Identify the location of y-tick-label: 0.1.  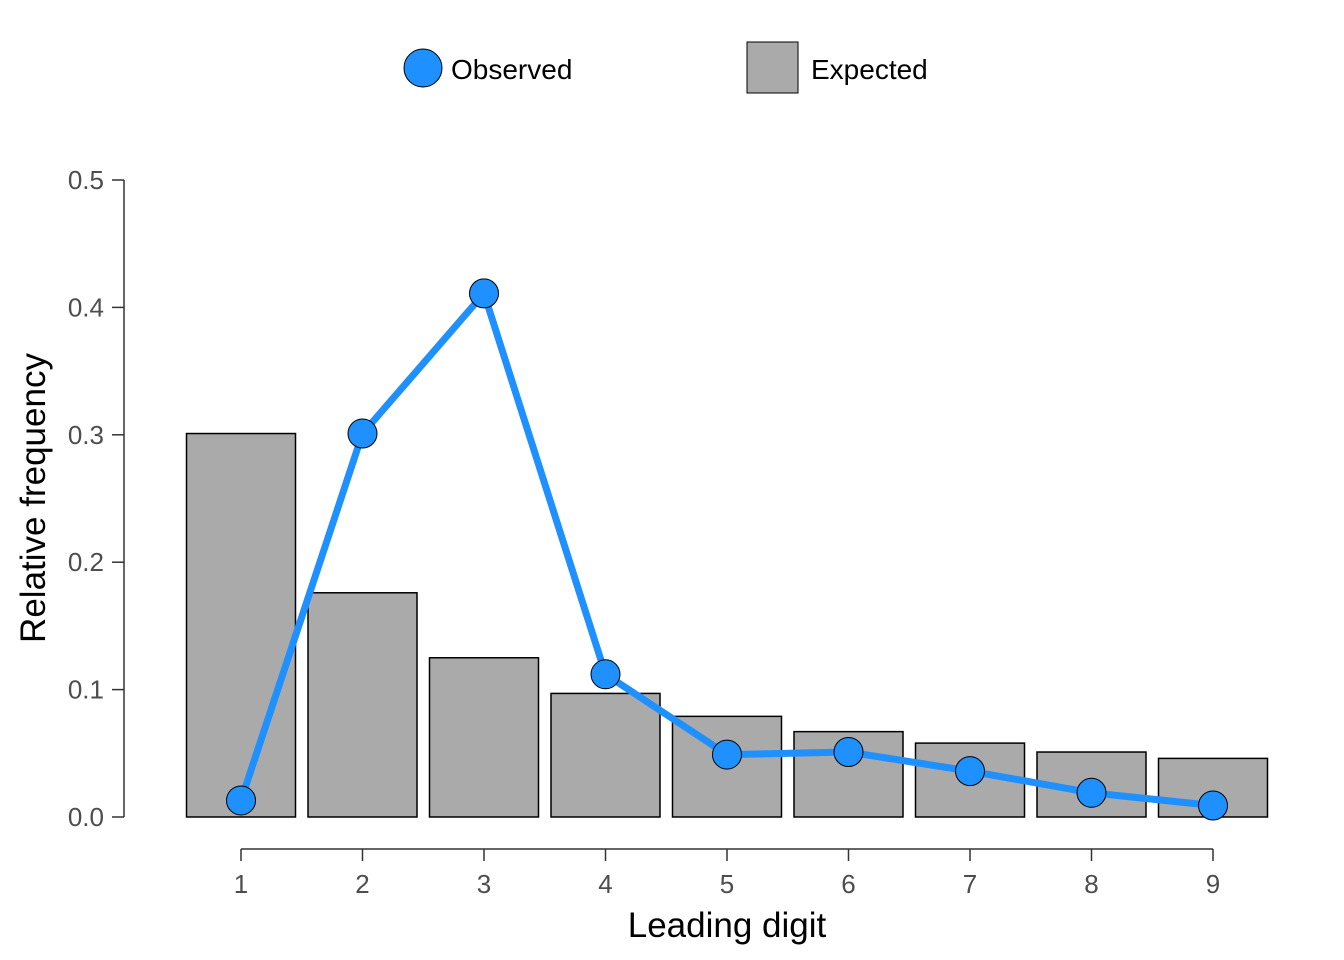
(86, 690).